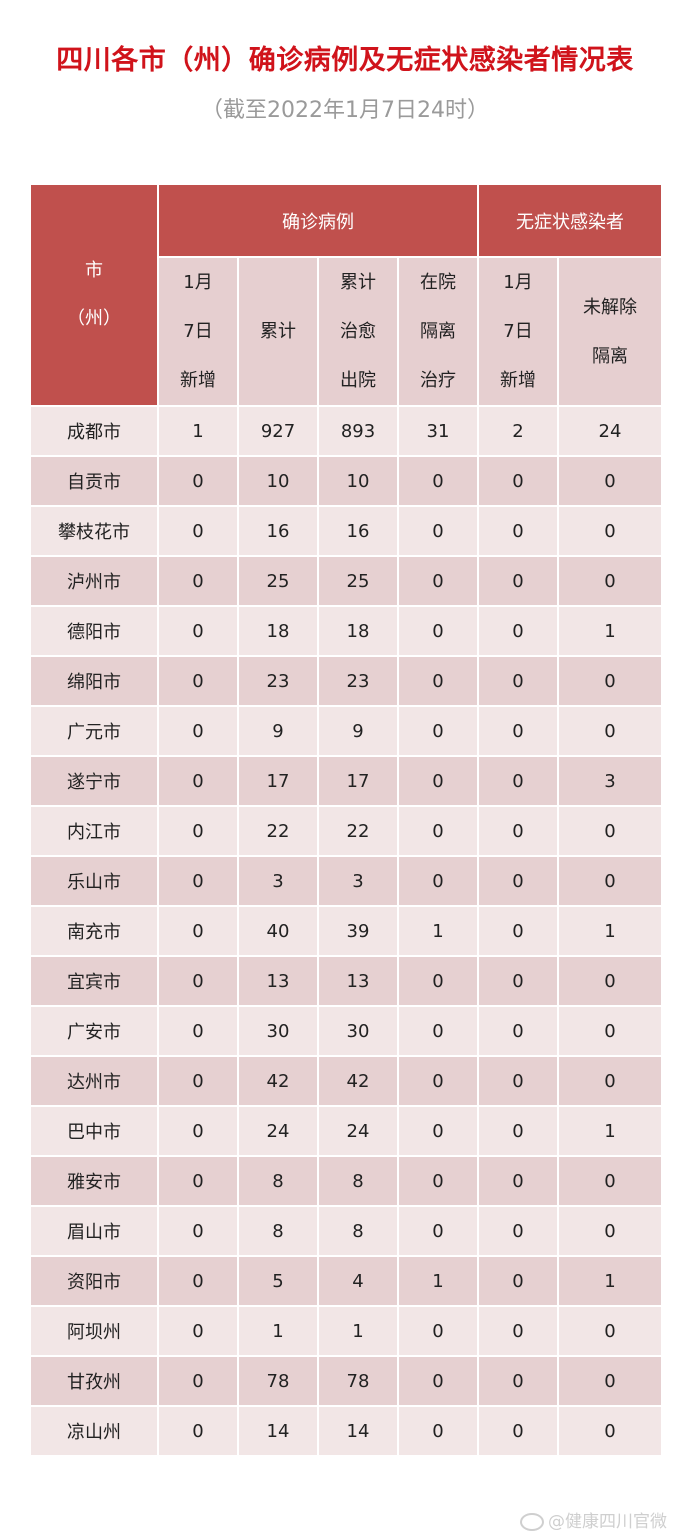 The width and height of the screenshot is (690, 1537). Describe the element at coordinates (345, 110) in the screenshot. I see `page-subtitle: （截至2022年1月7日24时）` at that location.